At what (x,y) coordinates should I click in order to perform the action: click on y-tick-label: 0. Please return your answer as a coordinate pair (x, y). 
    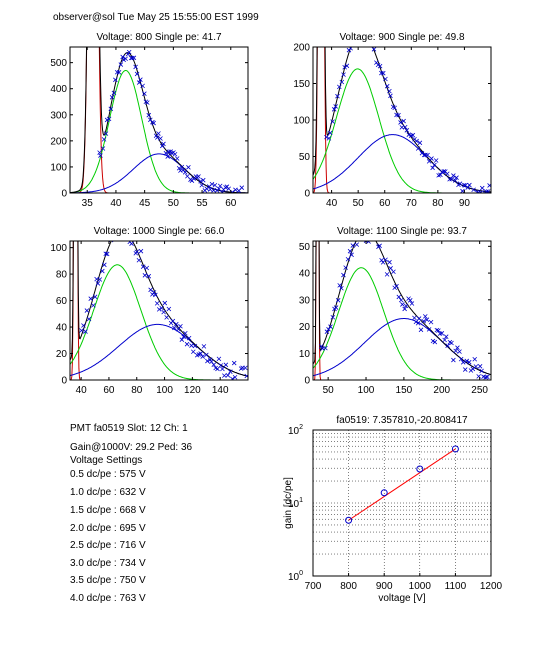
    Looking at the image, I should click on (307, 381).